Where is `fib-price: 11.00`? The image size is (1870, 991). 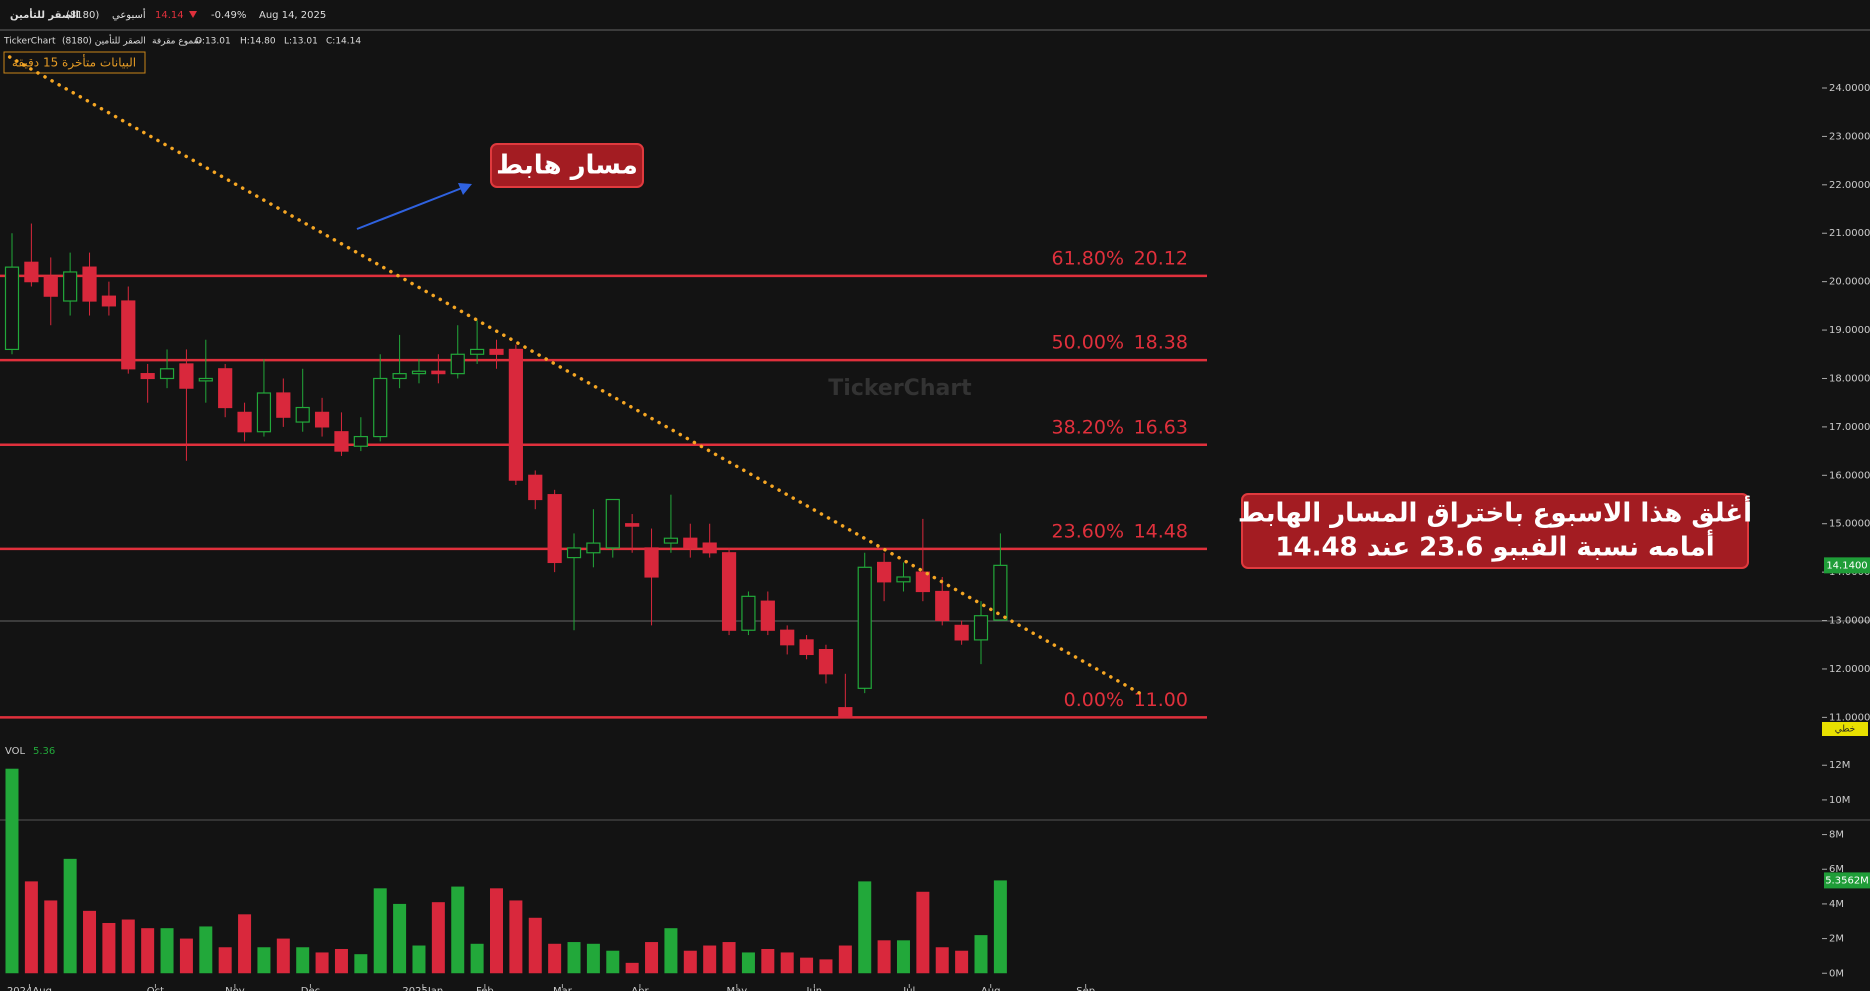
fib-price: 11.00 is located at coordinates (1161, 700).